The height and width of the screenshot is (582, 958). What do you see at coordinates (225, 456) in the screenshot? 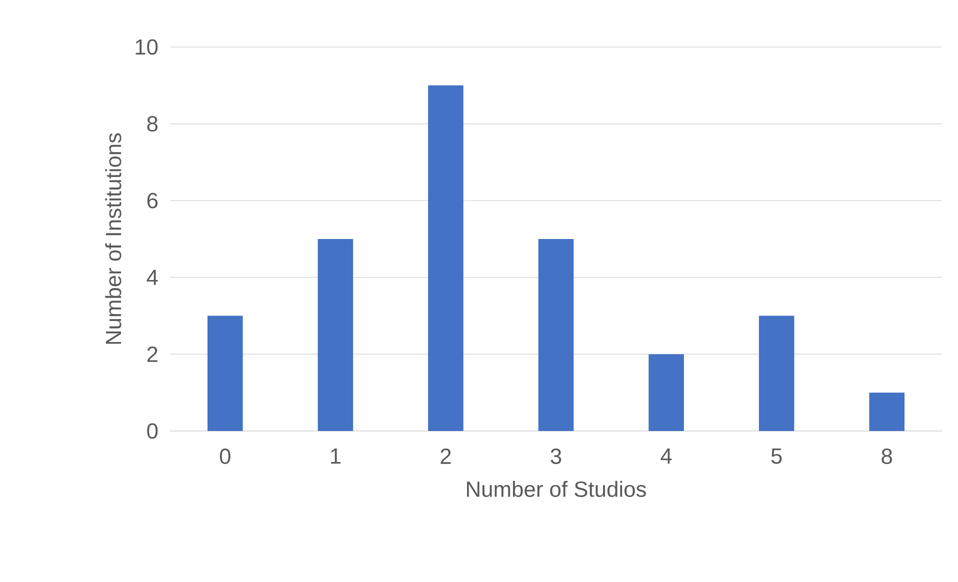
I see `x-tick-label: 0` at bounding box center [225, 456].